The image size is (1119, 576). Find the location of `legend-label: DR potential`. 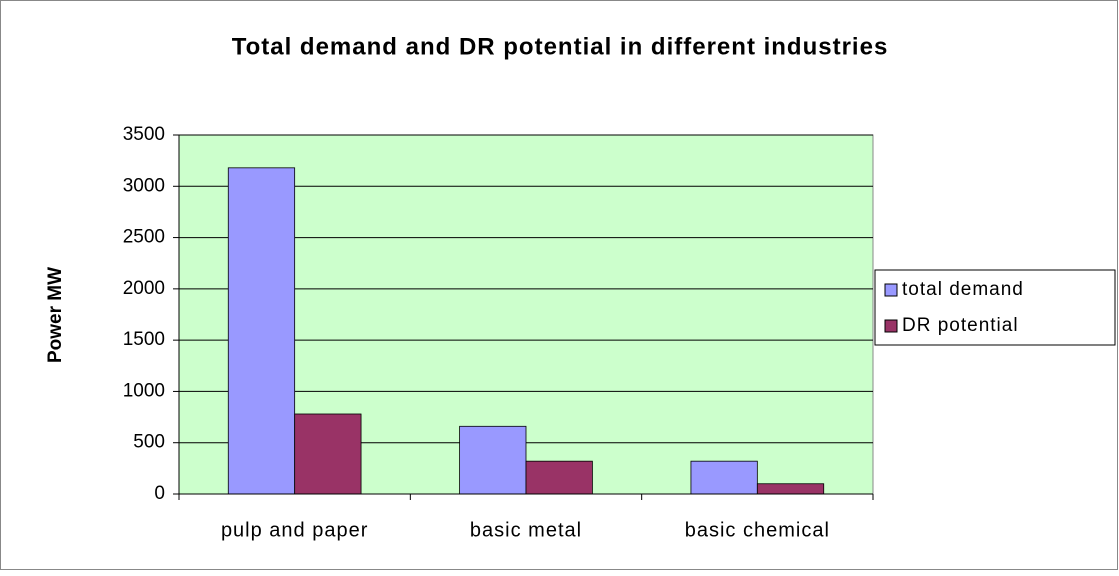

legend-label: DR potential is located at coordinates (960, 325).